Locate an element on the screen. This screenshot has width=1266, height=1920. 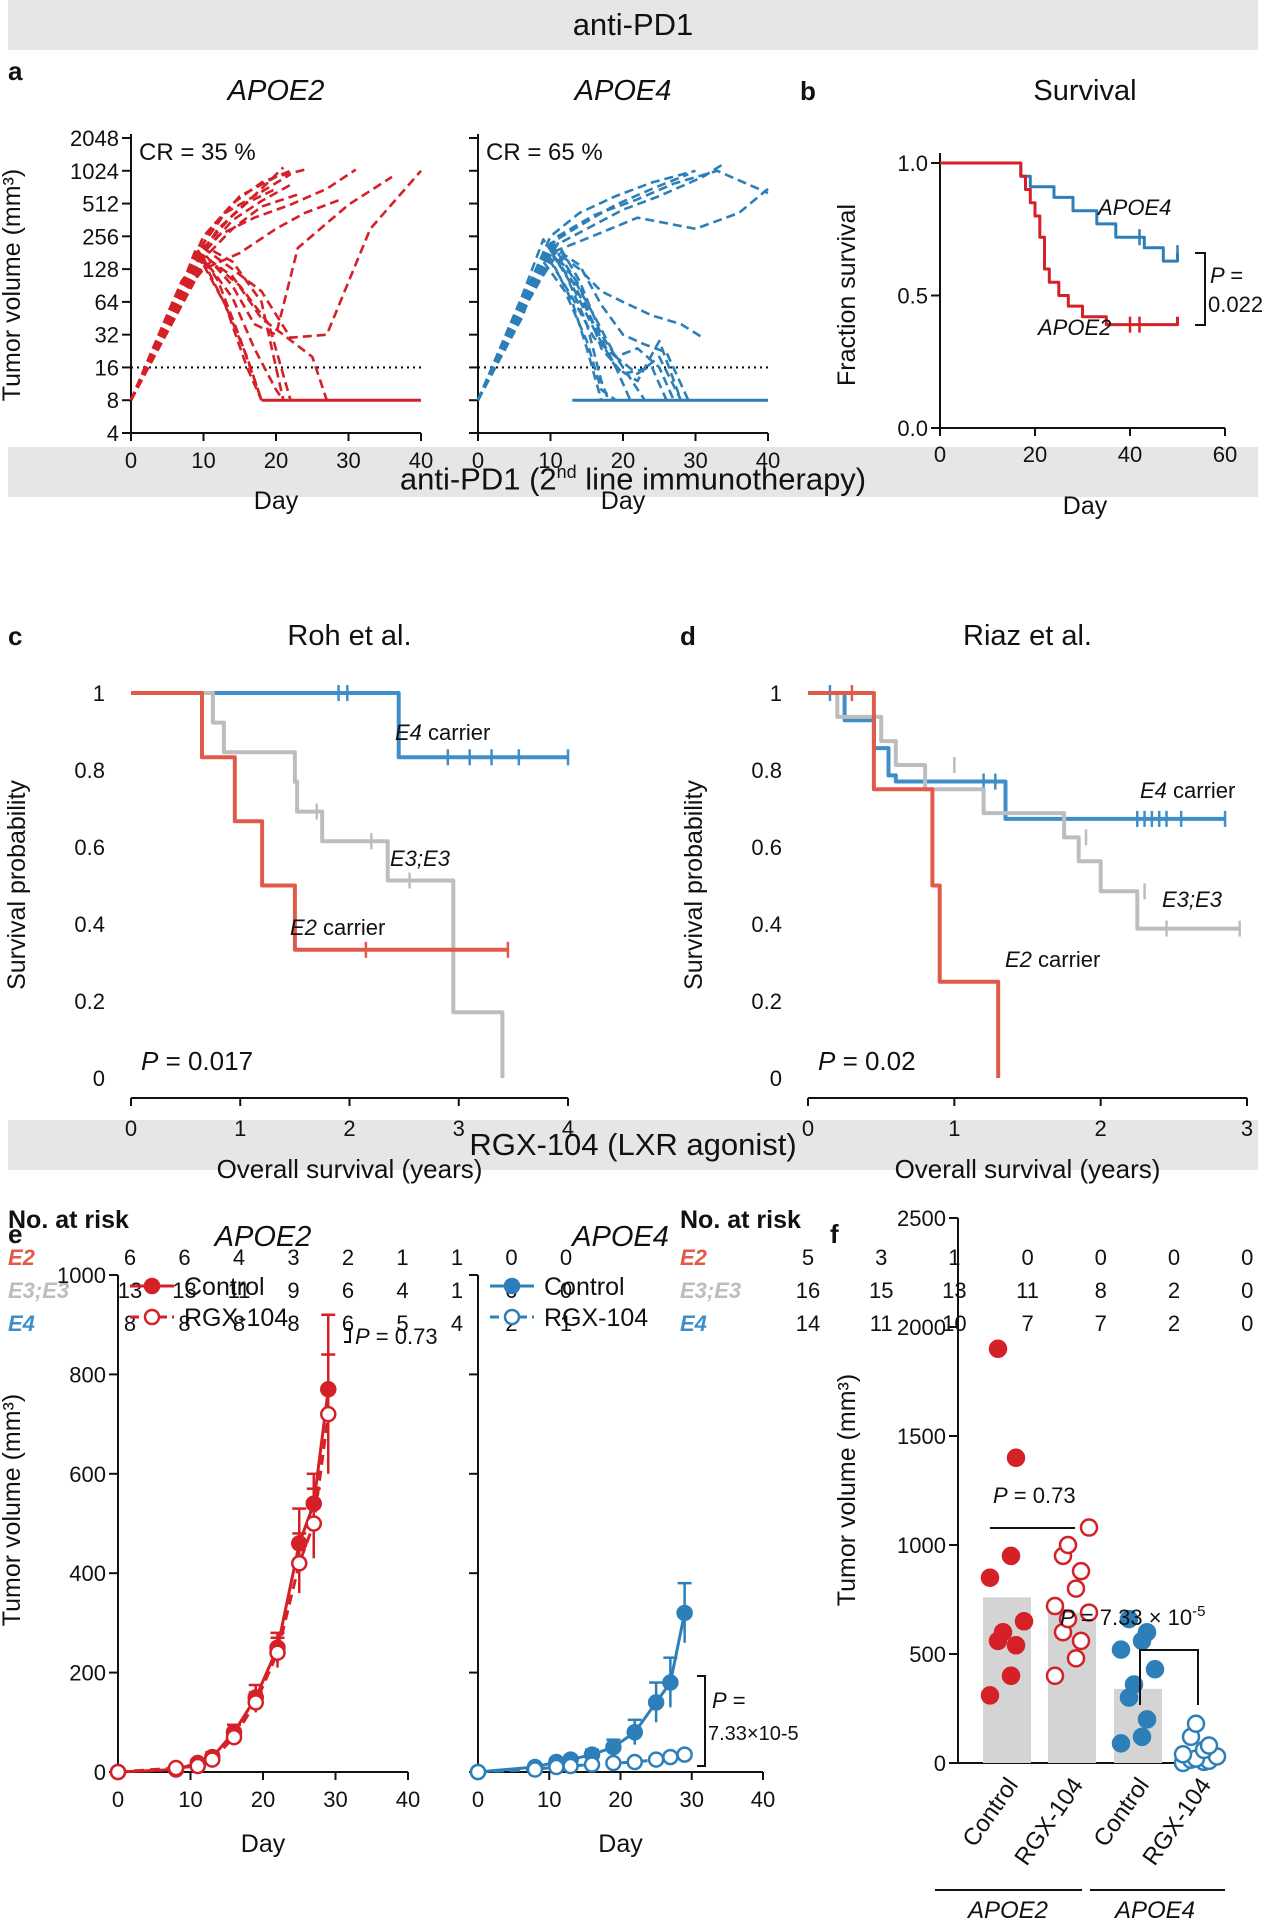
y-tick-label: 1.0 is located at coordinates (912, 163).